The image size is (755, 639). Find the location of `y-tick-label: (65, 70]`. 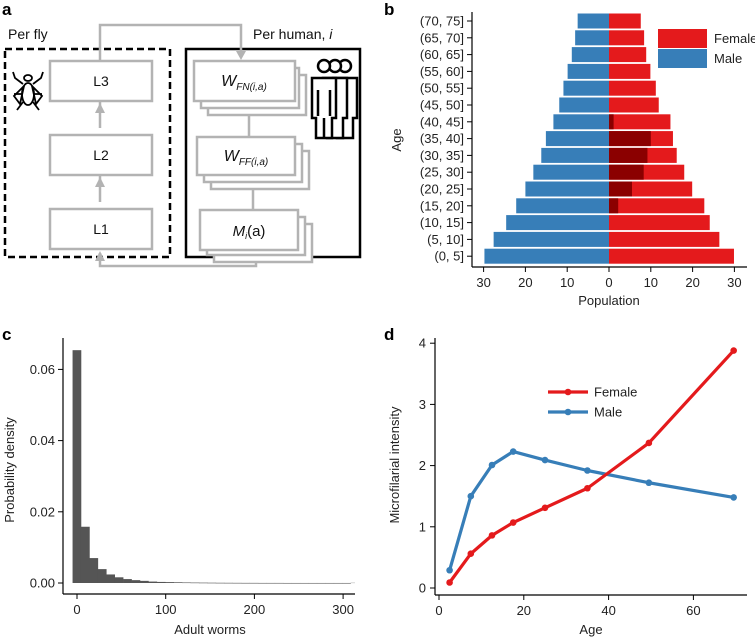

y-tick-label: (65, 70] is located at coordinates (442, 37).